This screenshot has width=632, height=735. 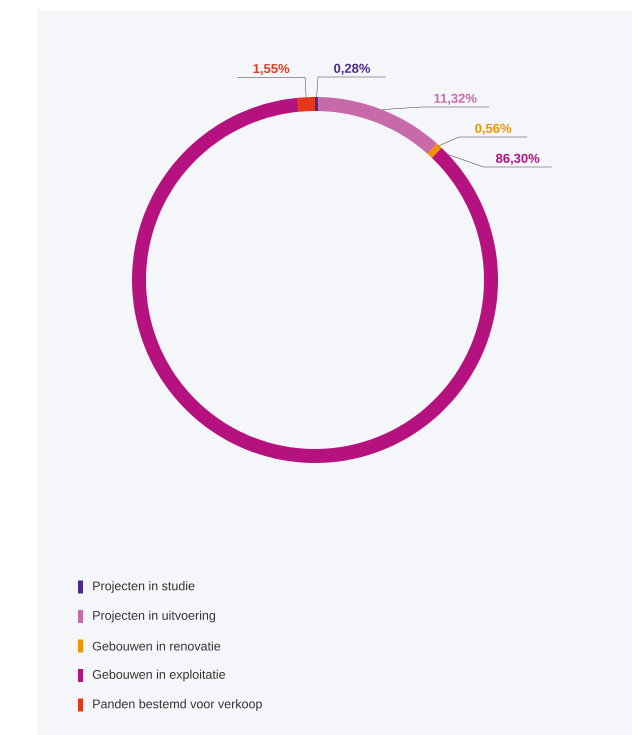 I want to click on legend-label: Projecten in uitvoering, so click(x=154, y=616).